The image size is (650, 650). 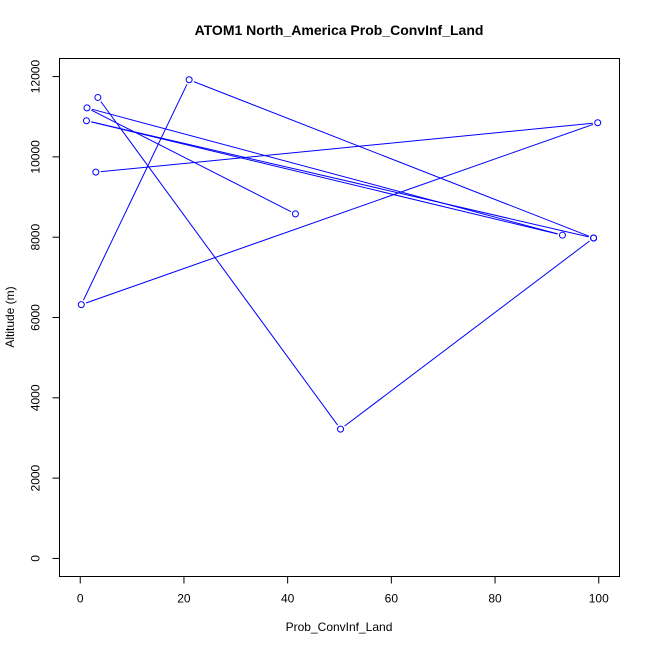 What do you see at coordinates (599, 599) in the screenshot?
I see `x-tick-label: 100` at bounding box center [599, 599].